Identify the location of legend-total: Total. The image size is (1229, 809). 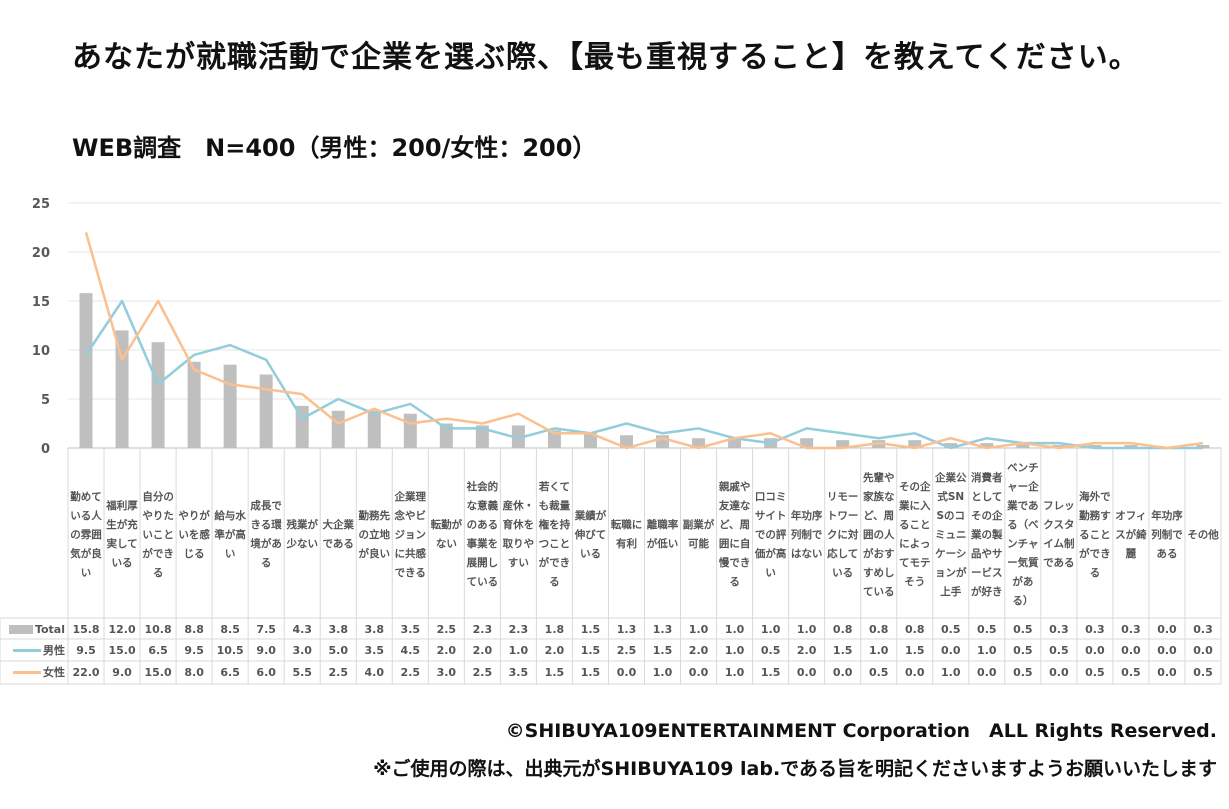
(34, 629).